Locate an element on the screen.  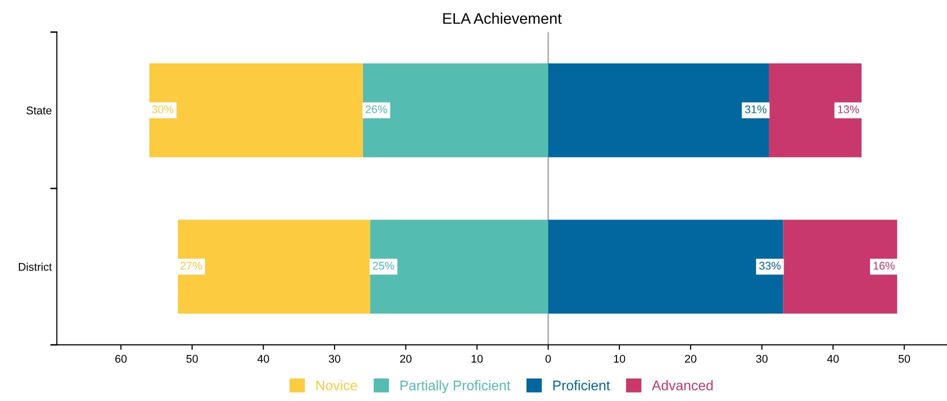
legend-label: Proficient is located at coordinates (581, 385).